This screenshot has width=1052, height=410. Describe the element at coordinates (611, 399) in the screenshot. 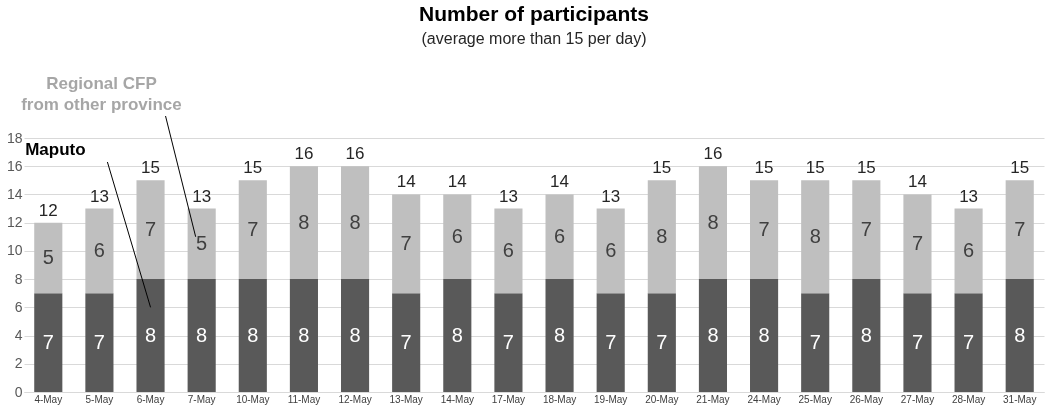

I see `x-tick-label: 19-May` at that location.